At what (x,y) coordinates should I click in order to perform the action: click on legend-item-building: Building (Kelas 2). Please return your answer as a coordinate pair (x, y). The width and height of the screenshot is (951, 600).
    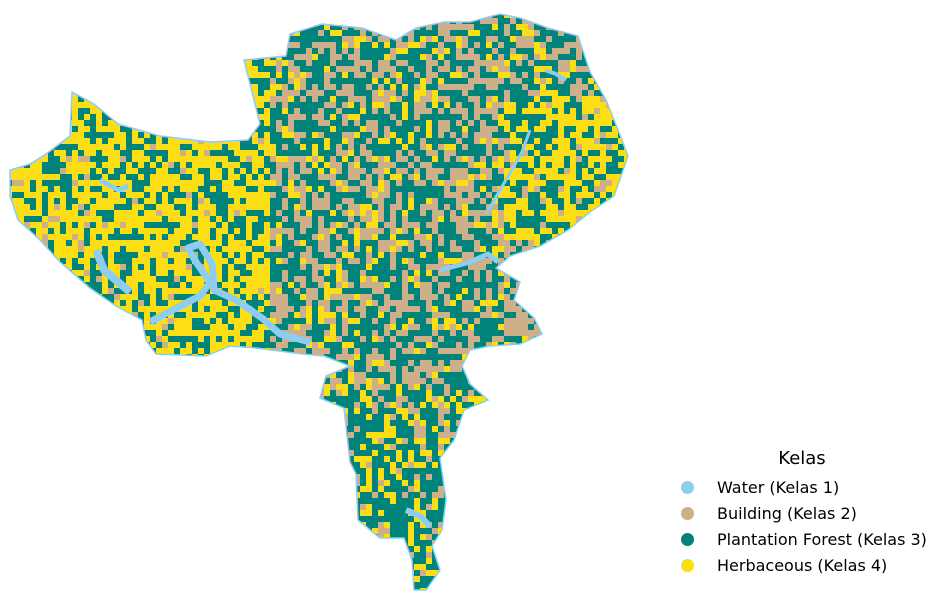
    Looking at the image, I should click on (811, 513).